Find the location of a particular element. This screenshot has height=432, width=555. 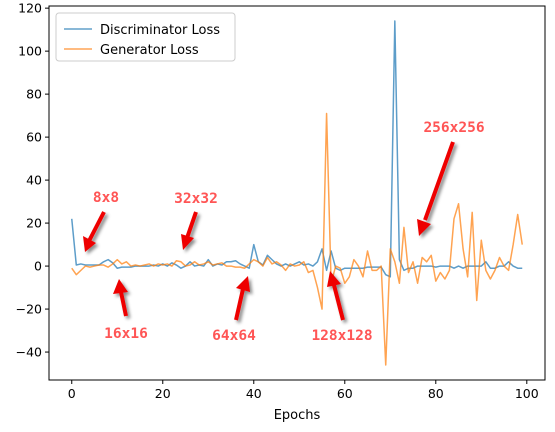

annotation-label-8x8: 8x8 is located at coordinates (106, 198).